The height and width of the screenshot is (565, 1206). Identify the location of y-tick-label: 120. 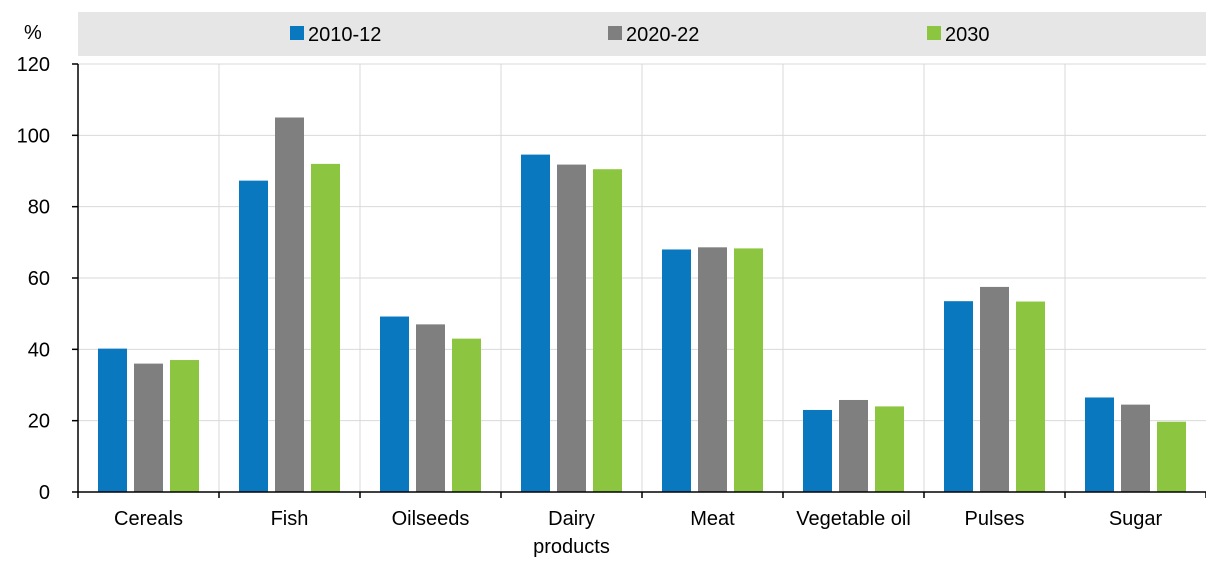
(33, 65).